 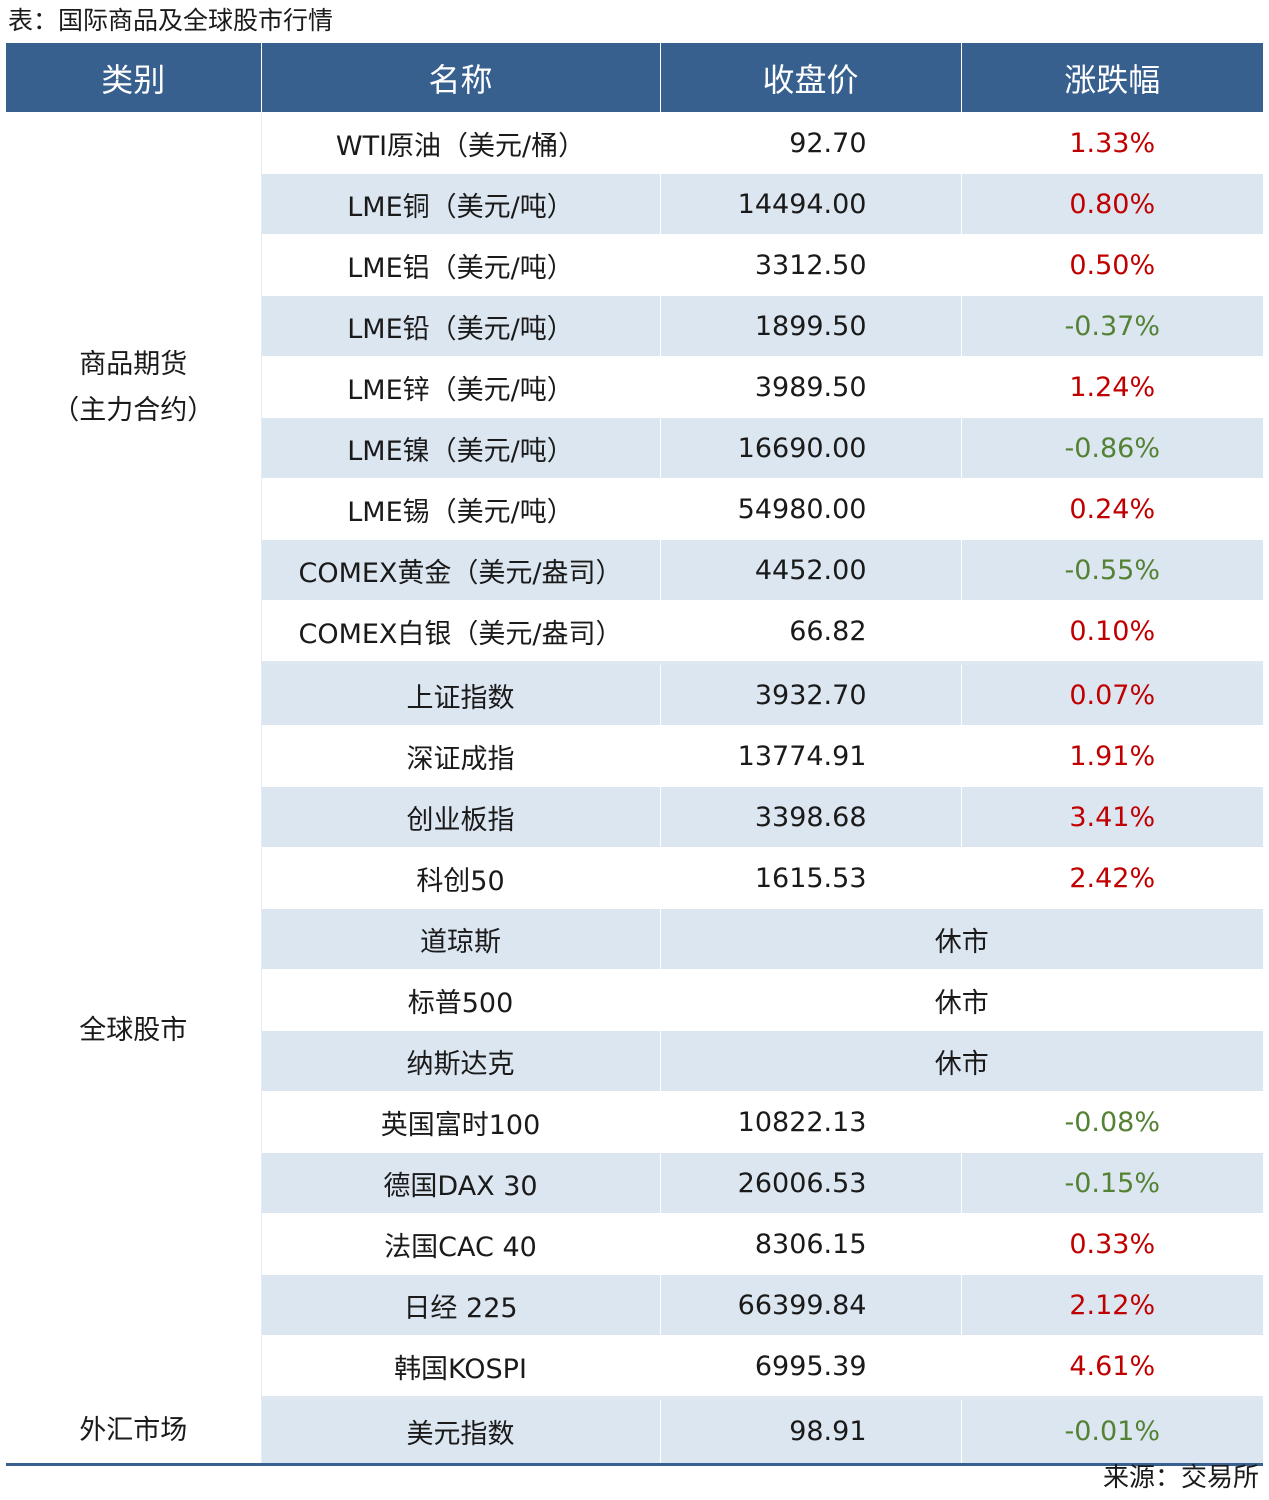 What do you see at coordinates (811, 1183) in the screenshot?
I see `close-price: 26006.53` at bounding box center [811, 1183].